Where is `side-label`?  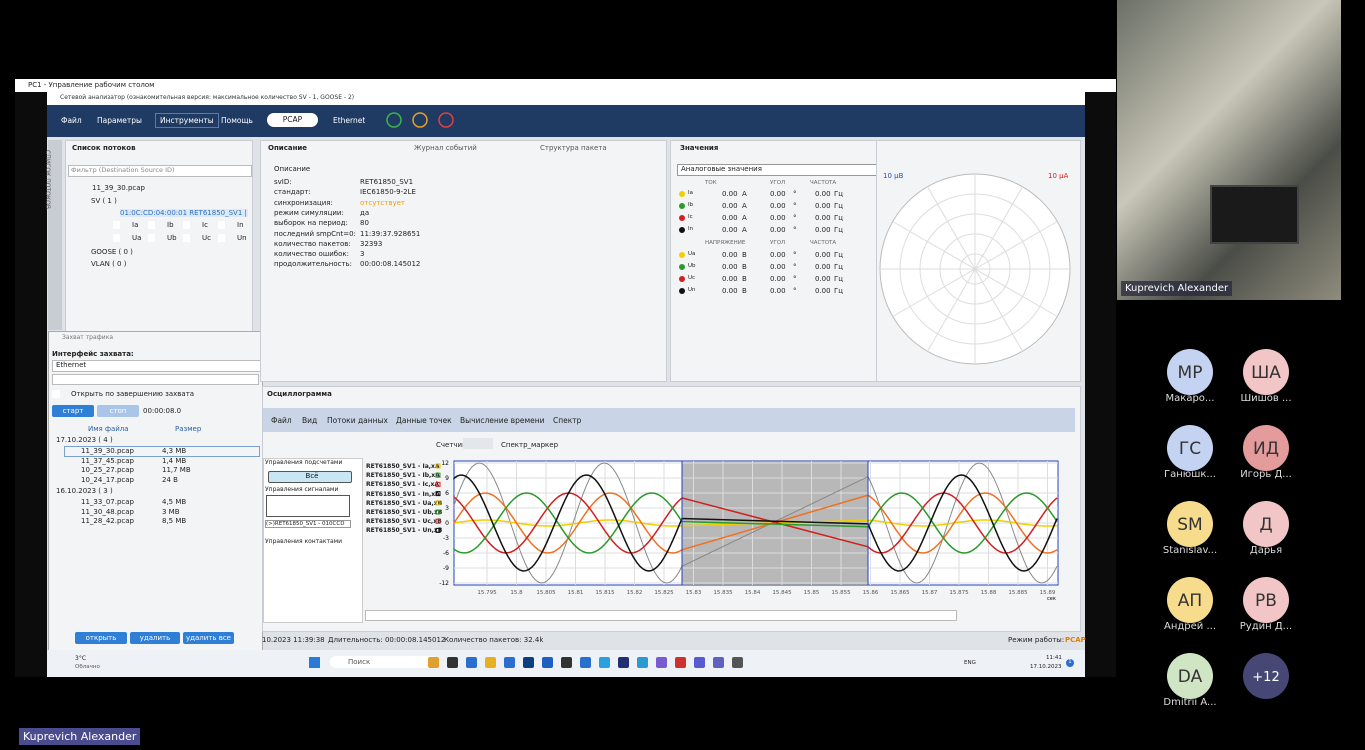 side-label is located at coordinates (55, 235).